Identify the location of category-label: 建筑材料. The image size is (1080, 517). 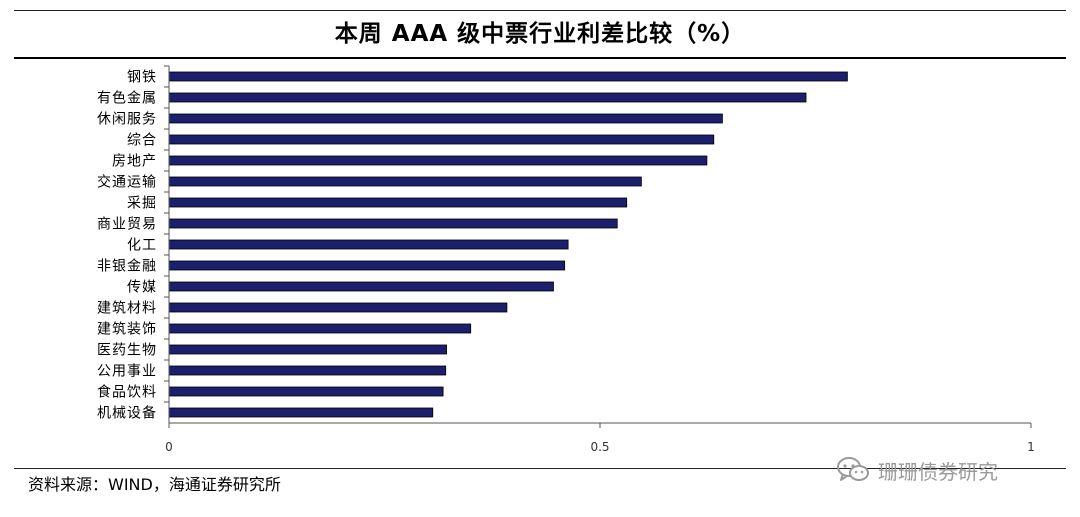
(127, 309).